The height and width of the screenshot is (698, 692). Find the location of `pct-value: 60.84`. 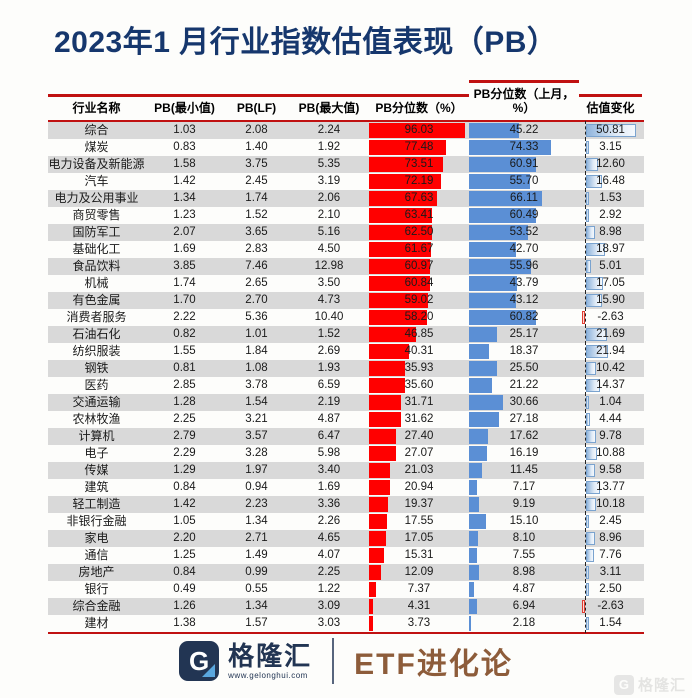

pct-value: 60.84 is located at coordinates (419, 283).